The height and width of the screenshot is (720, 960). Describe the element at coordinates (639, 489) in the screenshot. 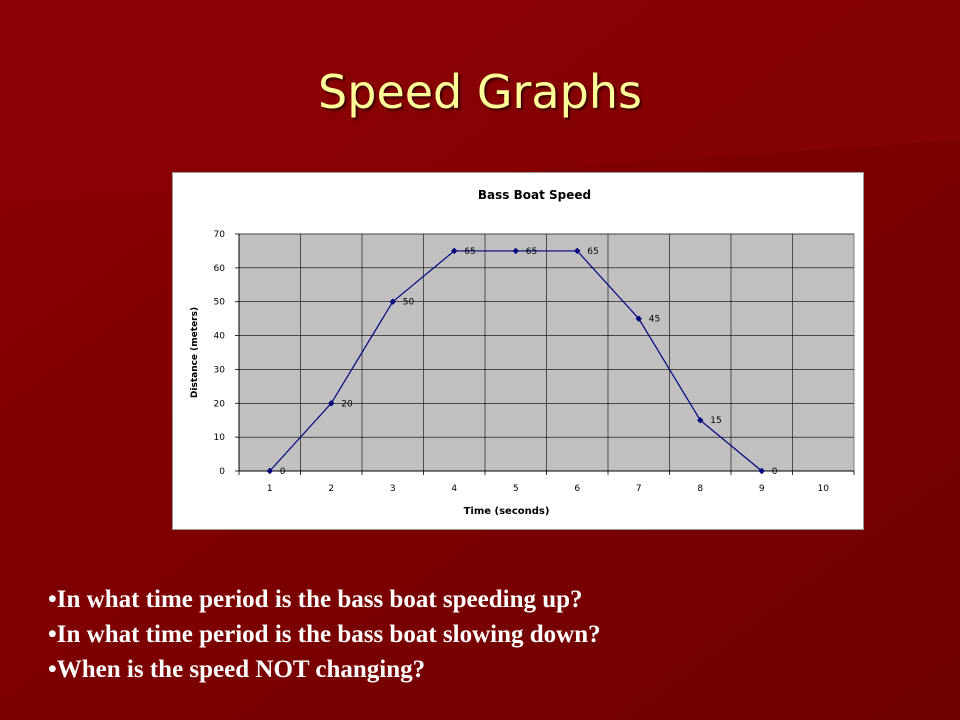

I see `x-tick-label: 7` at that location.